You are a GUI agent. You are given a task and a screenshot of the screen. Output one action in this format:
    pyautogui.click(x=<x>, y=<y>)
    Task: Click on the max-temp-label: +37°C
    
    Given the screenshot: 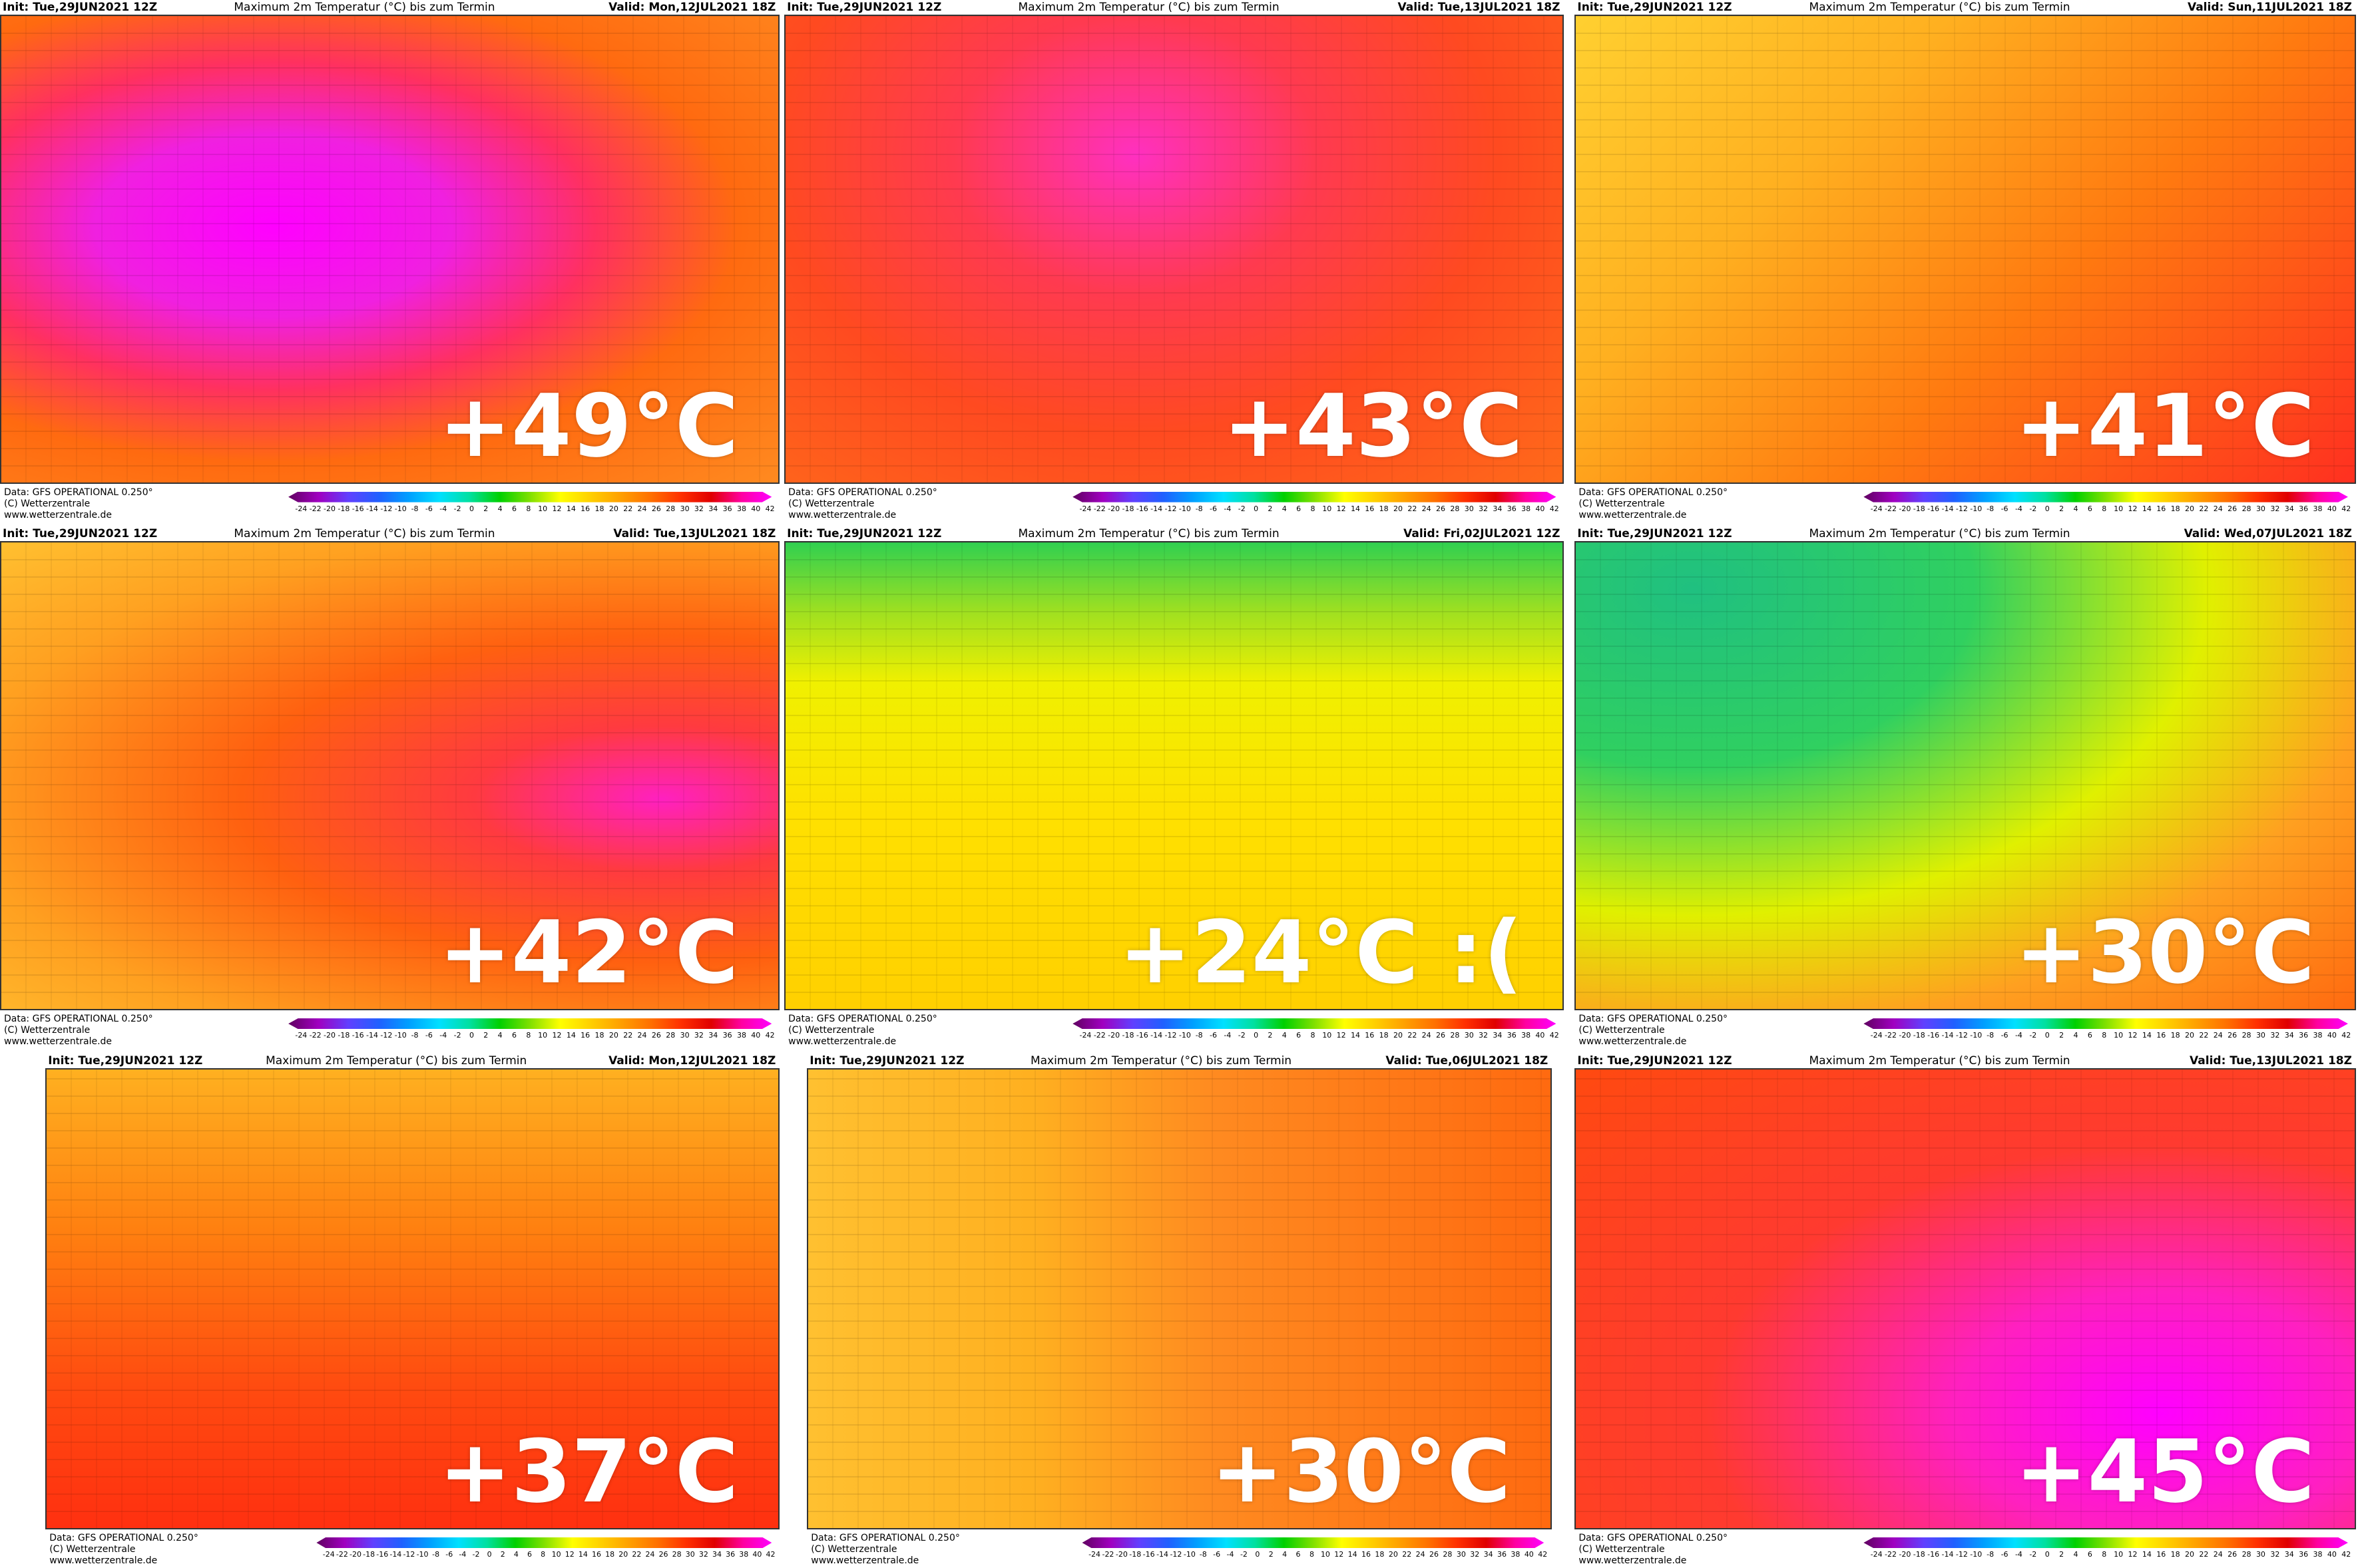 What is the action you would take?
    pyautogui.click(x=589, y=1471)
    